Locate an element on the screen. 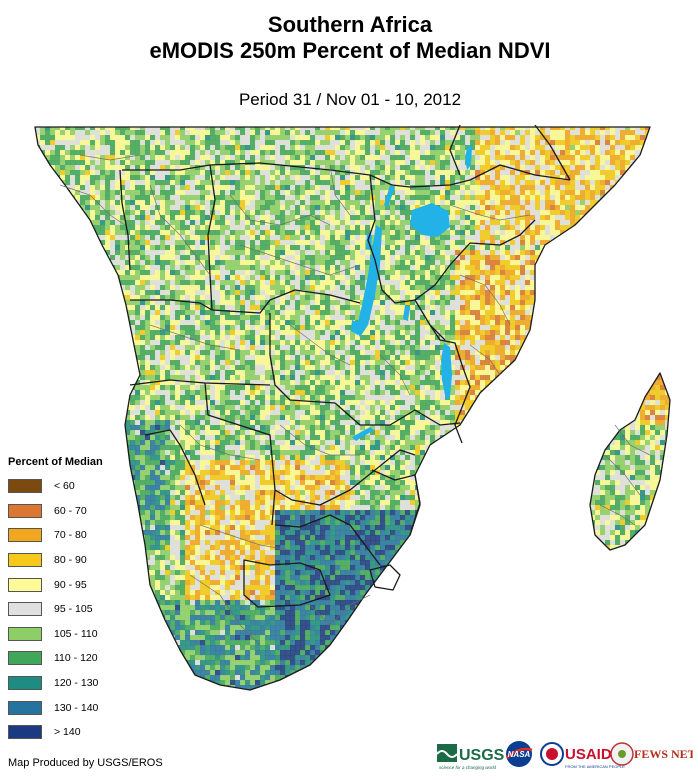  legend-item: 120 - 130 is located at coordinates (73, 683).